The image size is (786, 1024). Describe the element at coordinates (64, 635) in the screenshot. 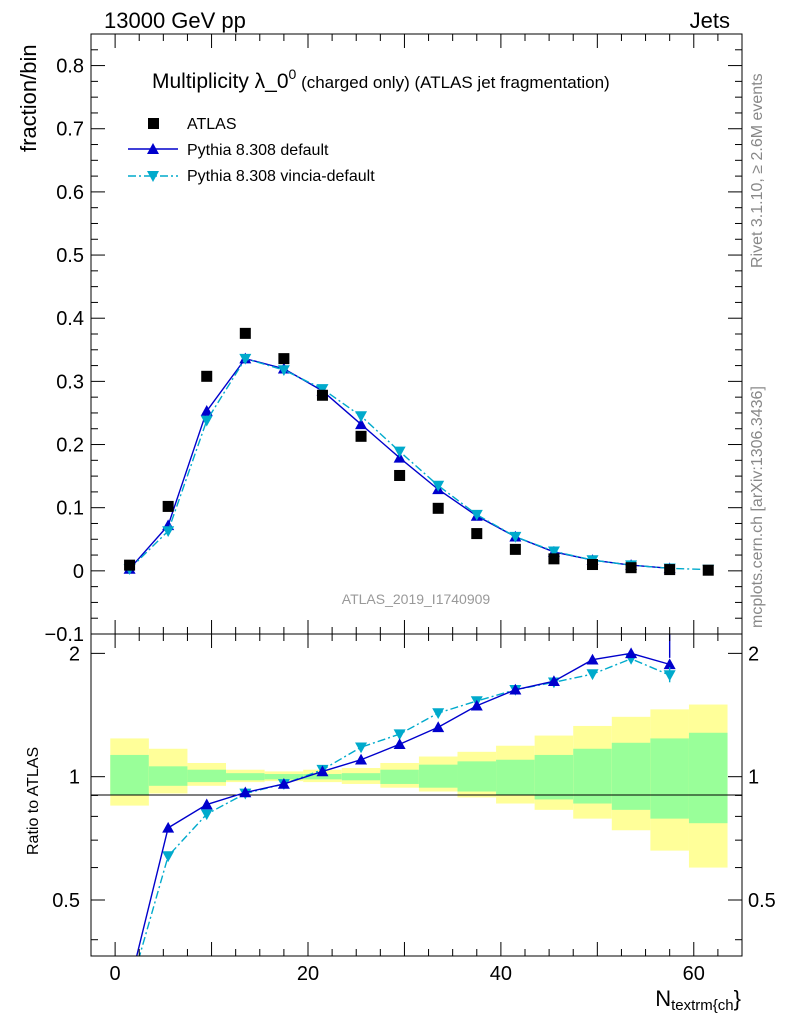

I see `main-y-tick-label: −0.1` at that location.